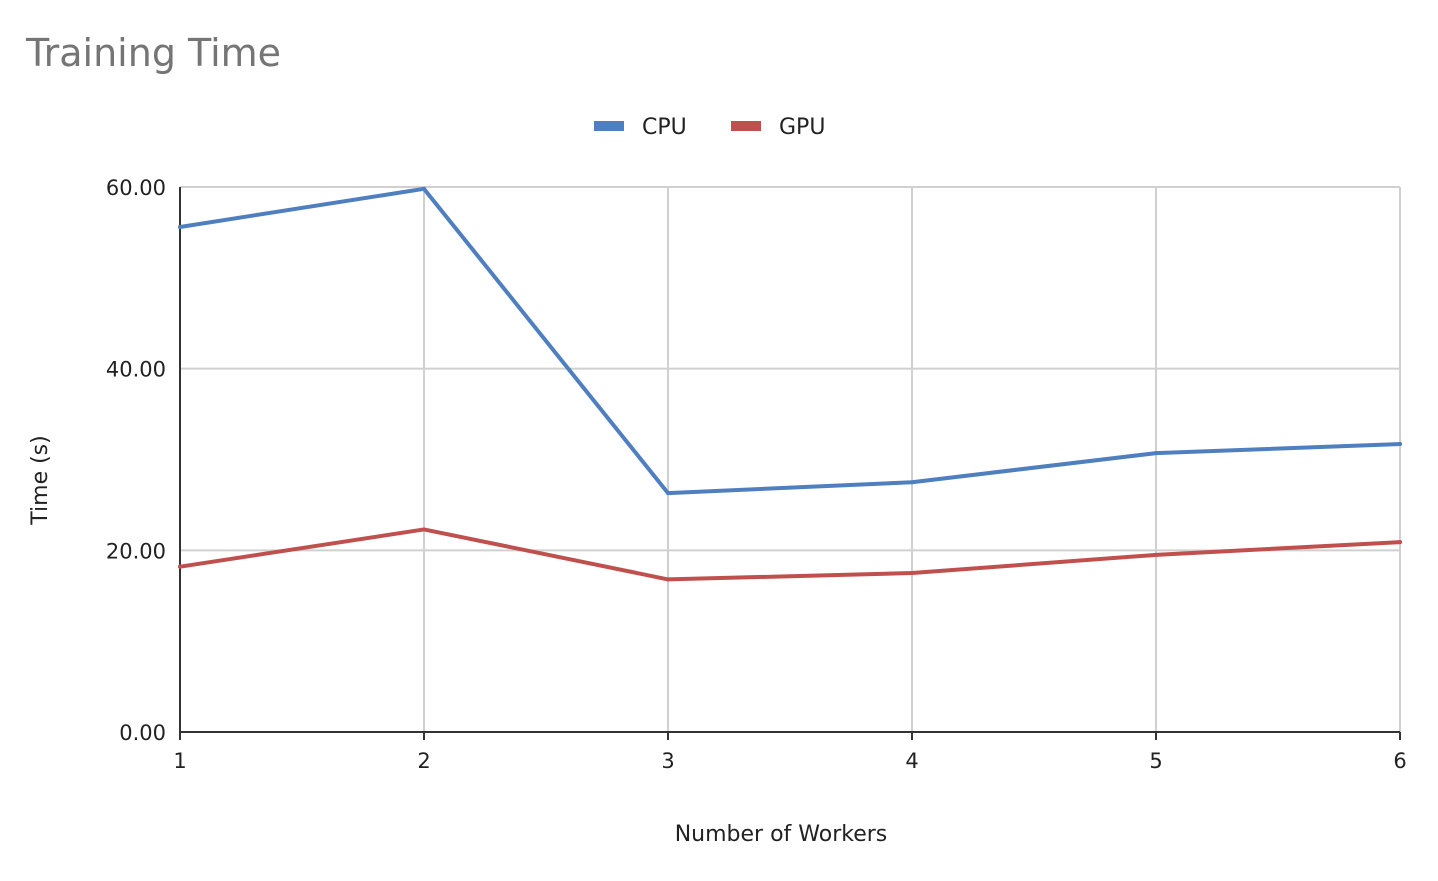 The width and height of the screenshot is (1438, 881). I want to click on y-tick-labels: 0.00 20.00 40.00 60.00, so click(136, 460).